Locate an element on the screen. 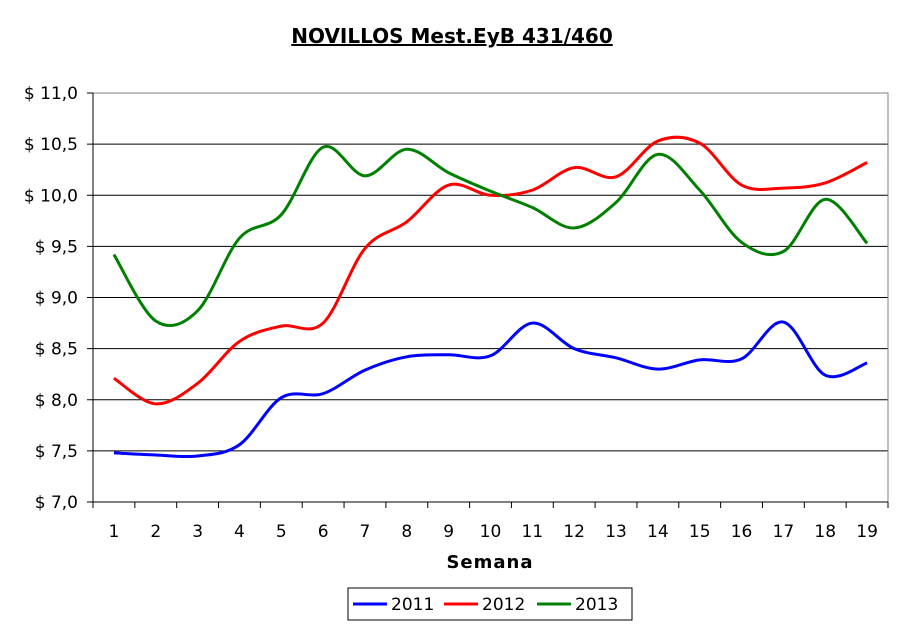 The image size is (904, 627). x-tick-label: 9 is located at coordinates (448, 532).